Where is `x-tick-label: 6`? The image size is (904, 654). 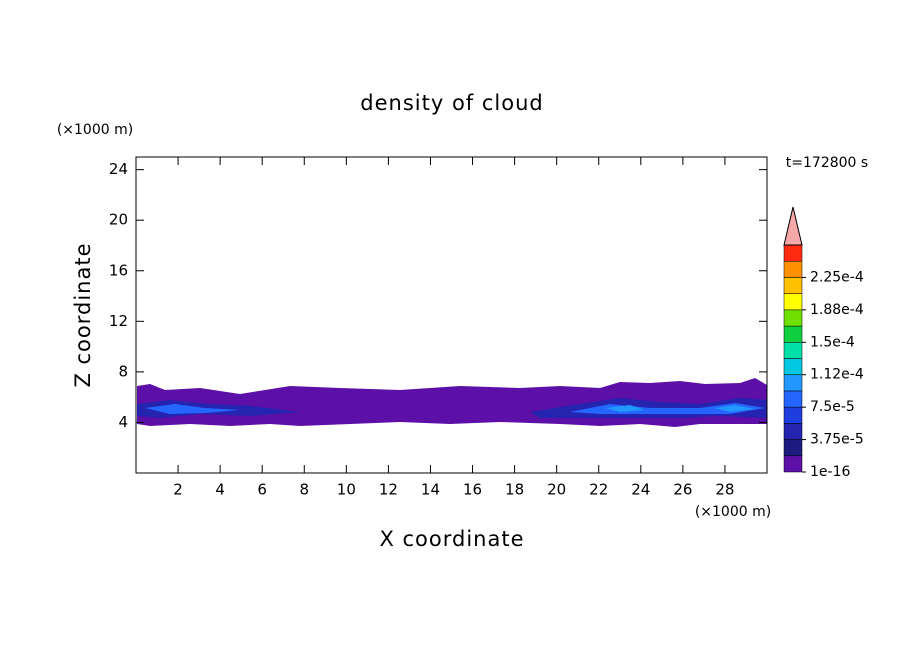 x-tick-label: 6 is located at coordinates (262, 490).